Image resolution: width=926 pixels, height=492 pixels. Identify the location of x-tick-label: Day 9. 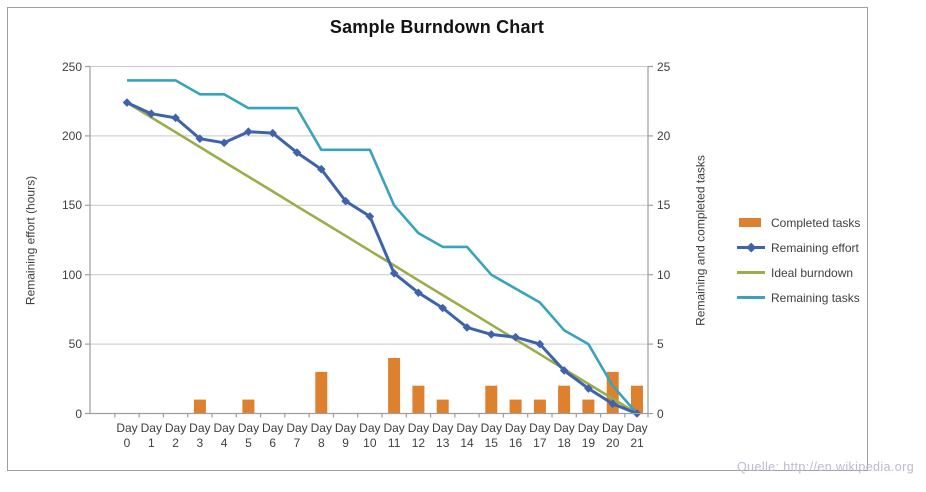
(345, 435).